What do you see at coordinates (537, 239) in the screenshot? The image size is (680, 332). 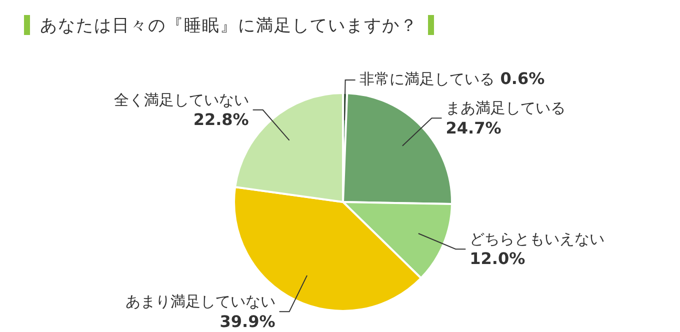 I see `slice-label: どちらともいえない` at bounding box center [537, 239].